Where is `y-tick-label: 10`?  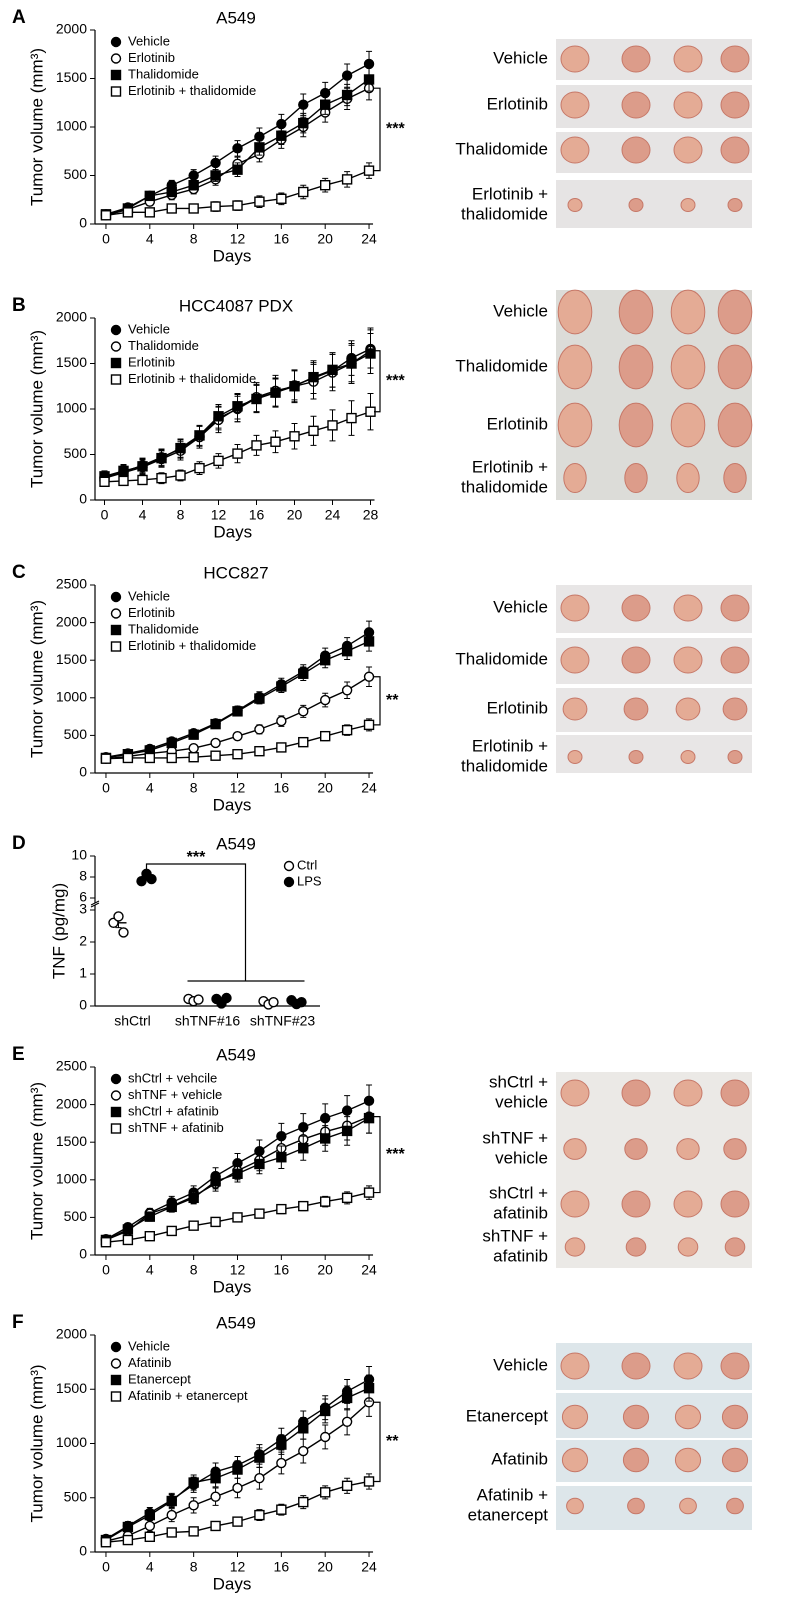 y-tick-label: 10 is located at coordinates (79, 855).